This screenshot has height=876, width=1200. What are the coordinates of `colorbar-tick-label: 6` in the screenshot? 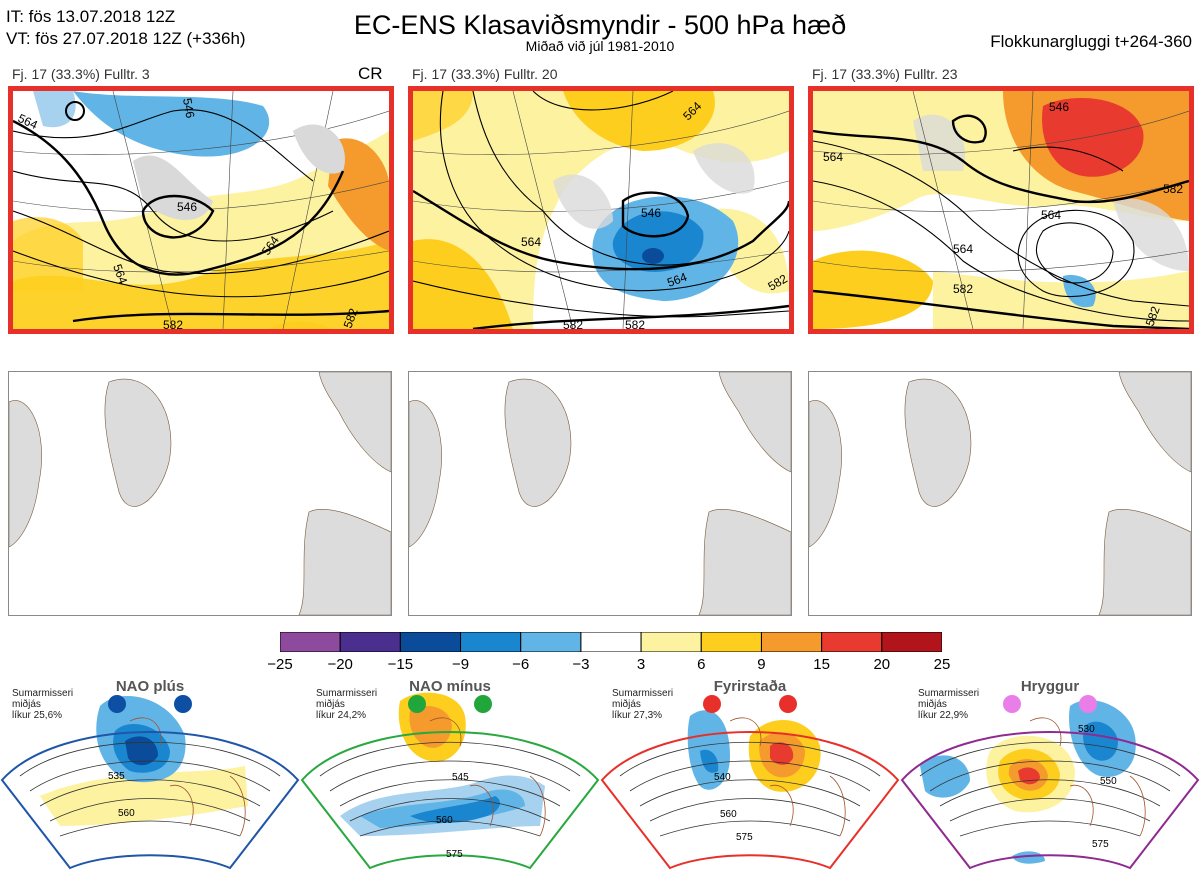 It's located at (701, 664).